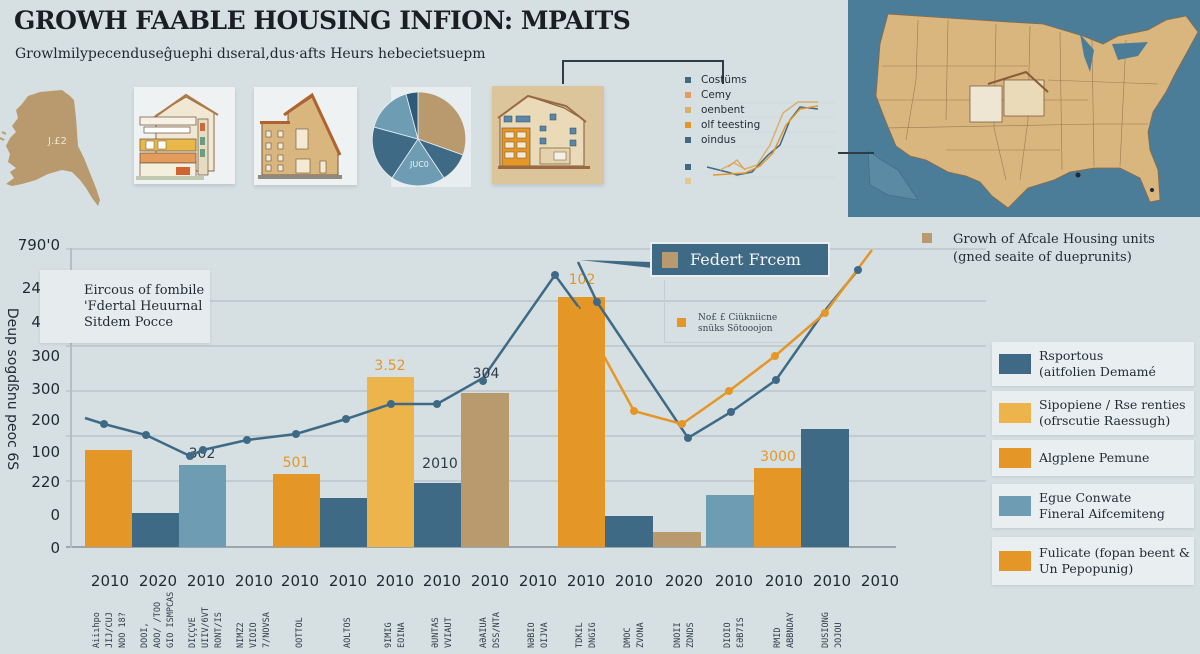  Describe the element at coordinates (348, 632) in the screenshot. I see `x-sublabel: AOLTOS` at that location.